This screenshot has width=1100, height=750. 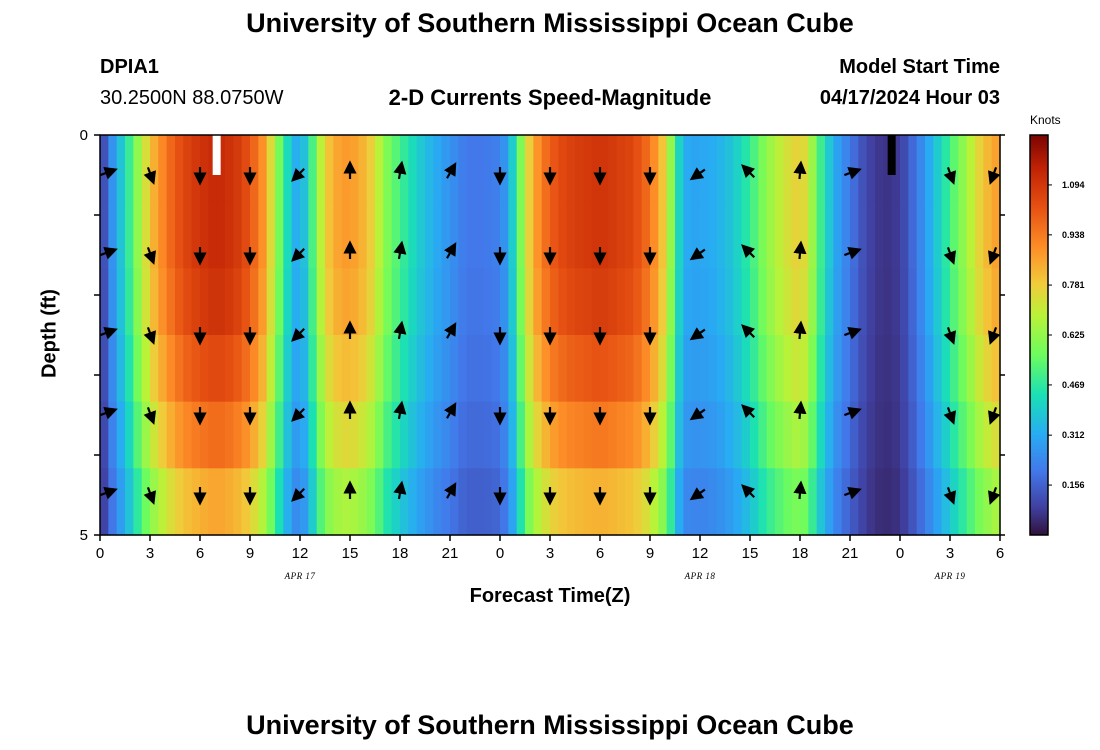 I want to click on colorbar-tick-label: 0.469, so click(x=1073, y=385).